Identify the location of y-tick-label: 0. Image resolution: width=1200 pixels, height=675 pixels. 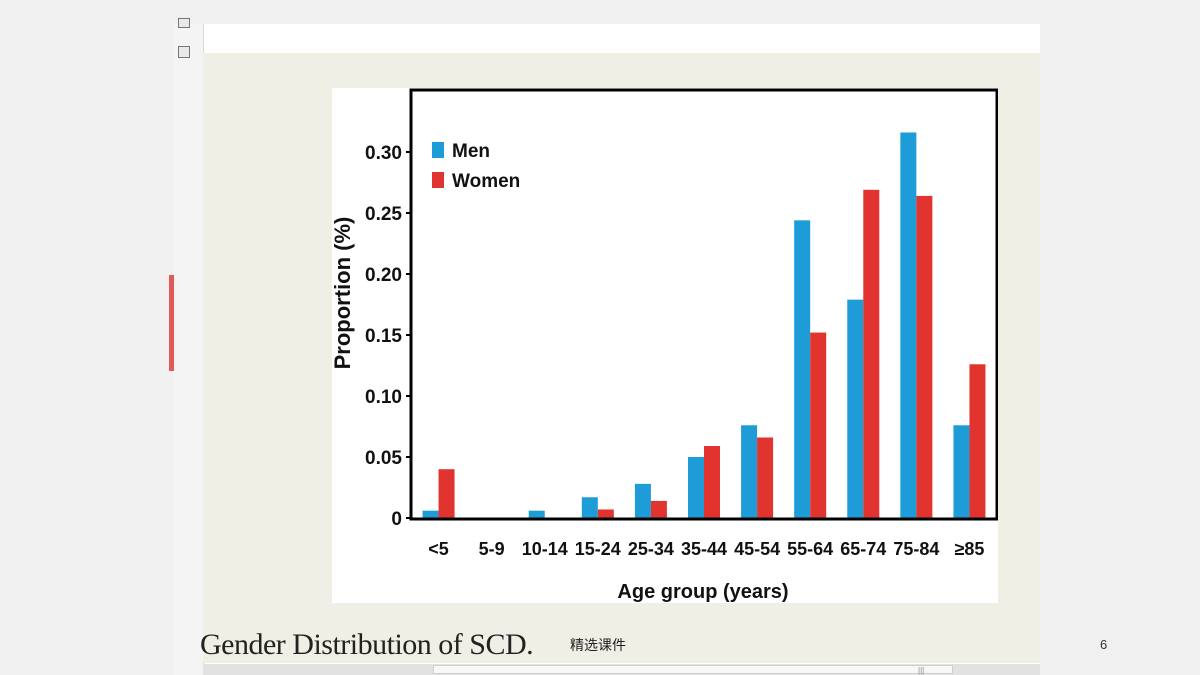
(396, 519).